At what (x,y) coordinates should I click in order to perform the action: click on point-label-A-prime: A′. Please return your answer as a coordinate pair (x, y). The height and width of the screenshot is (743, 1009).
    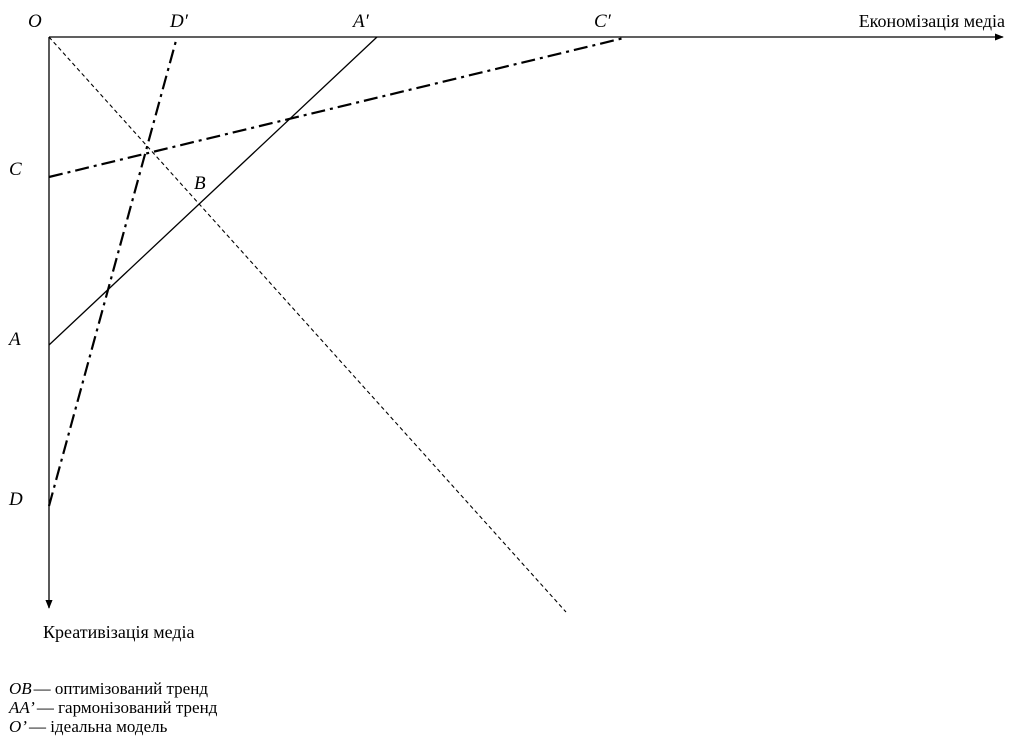
    Looking at the image, I should click on (360, 21).